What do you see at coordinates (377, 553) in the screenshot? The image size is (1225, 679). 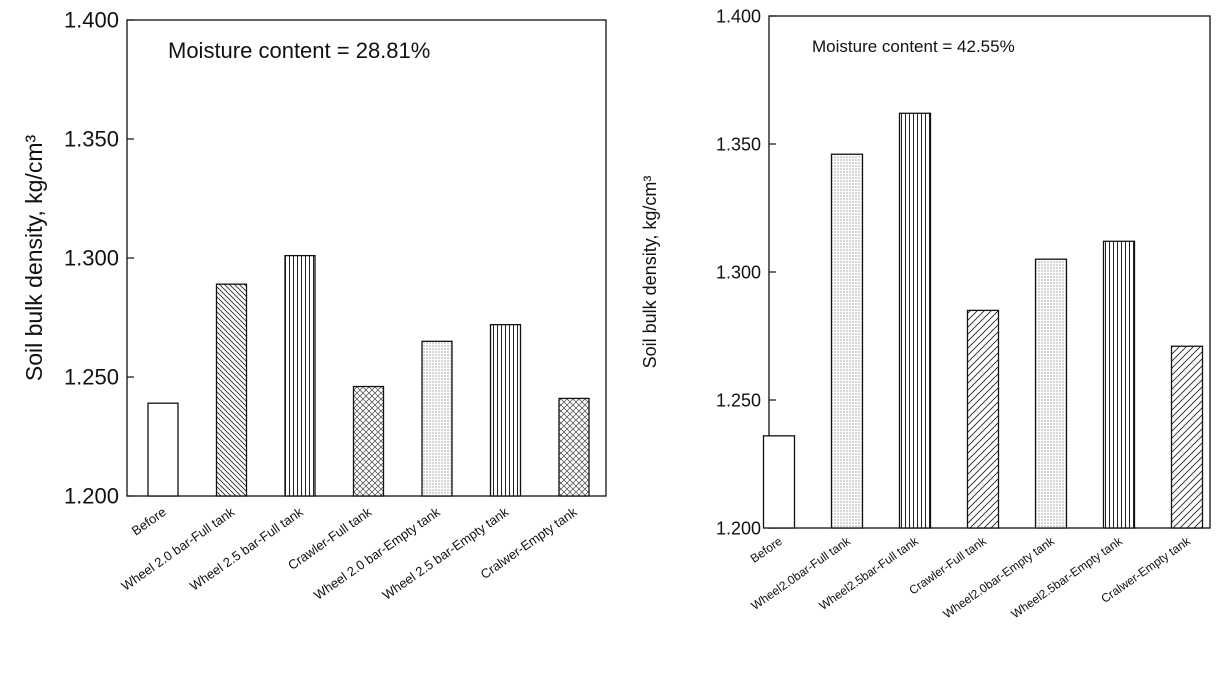 I see `category-label: Wheel 2.0 bar-Empty tank` at bounding box center [377, 553].